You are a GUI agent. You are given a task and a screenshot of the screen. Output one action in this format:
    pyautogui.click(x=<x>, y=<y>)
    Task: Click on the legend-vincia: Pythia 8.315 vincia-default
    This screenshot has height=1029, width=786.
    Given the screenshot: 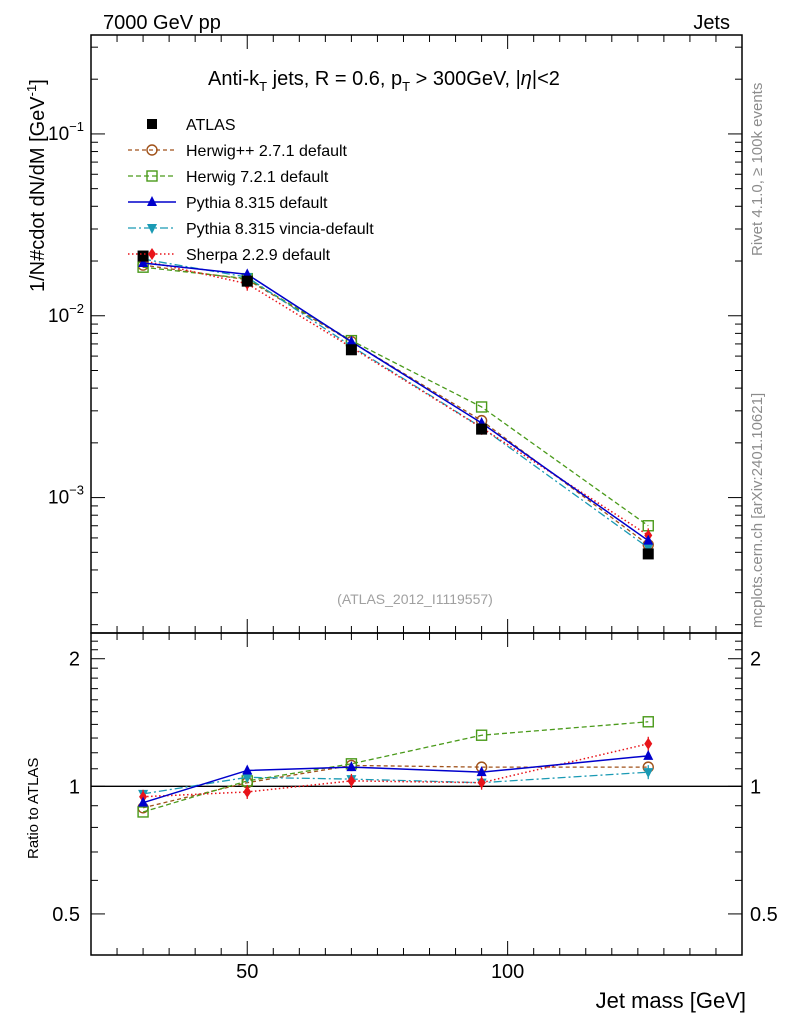 What is the action you would take?
    pyautogui.click(x=251, y=229)
    